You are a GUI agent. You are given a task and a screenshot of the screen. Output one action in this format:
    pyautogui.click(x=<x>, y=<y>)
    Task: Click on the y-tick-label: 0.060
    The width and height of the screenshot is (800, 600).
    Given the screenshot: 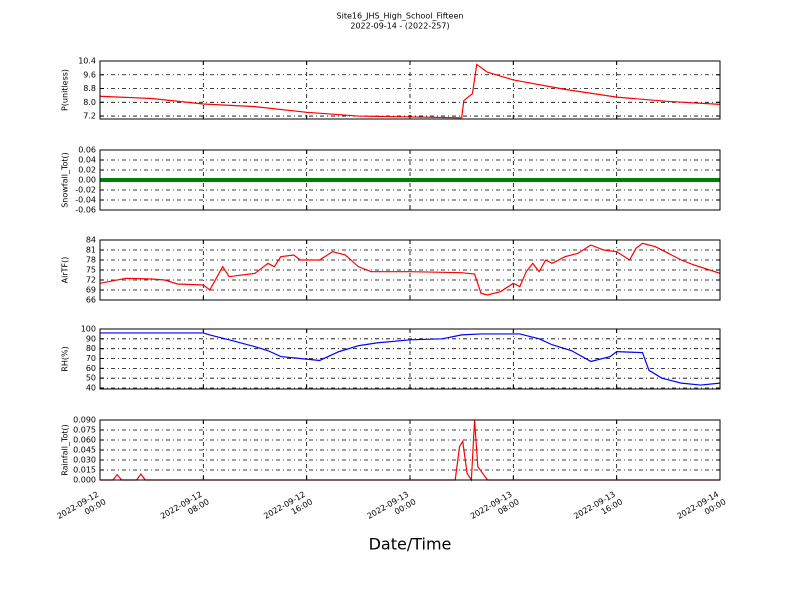 What is the action you would take?
    pyautogui.click(x=84, y=440)
    